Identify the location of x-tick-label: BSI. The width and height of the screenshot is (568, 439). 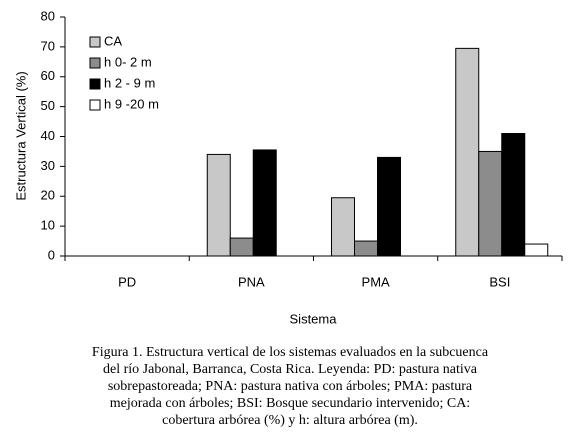
(499, 281).